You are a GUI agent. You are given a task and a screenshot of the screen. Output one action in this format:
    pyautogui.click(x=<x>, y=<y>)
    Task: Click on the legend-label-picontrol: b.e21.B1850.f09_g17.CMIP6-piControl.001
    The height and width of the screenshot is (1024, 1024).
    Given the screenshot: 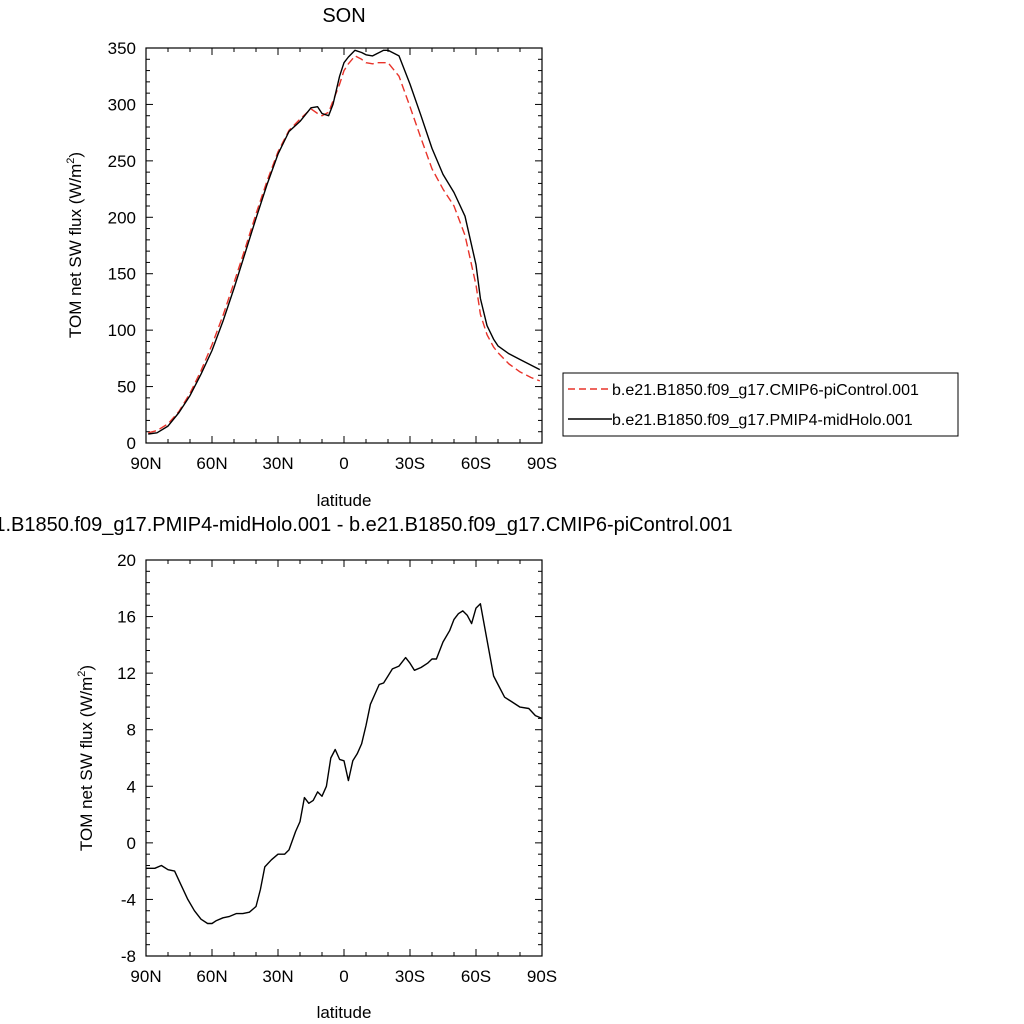 What is the action you would take?
    pyautogui.click(x=765, y=390)
    